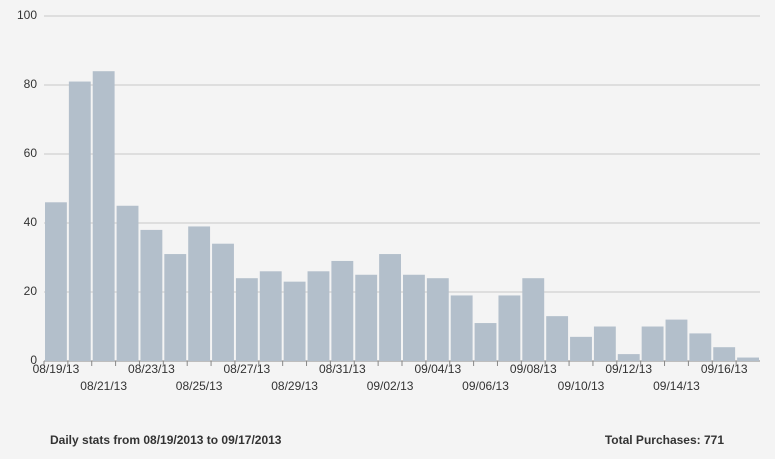 The width and height of the screenshot is (775, 459). What do you see at coordinates (199, 386) in the screenshot?
I see `x-tick-label: 08/25/13` at bounding box center [199, 386].